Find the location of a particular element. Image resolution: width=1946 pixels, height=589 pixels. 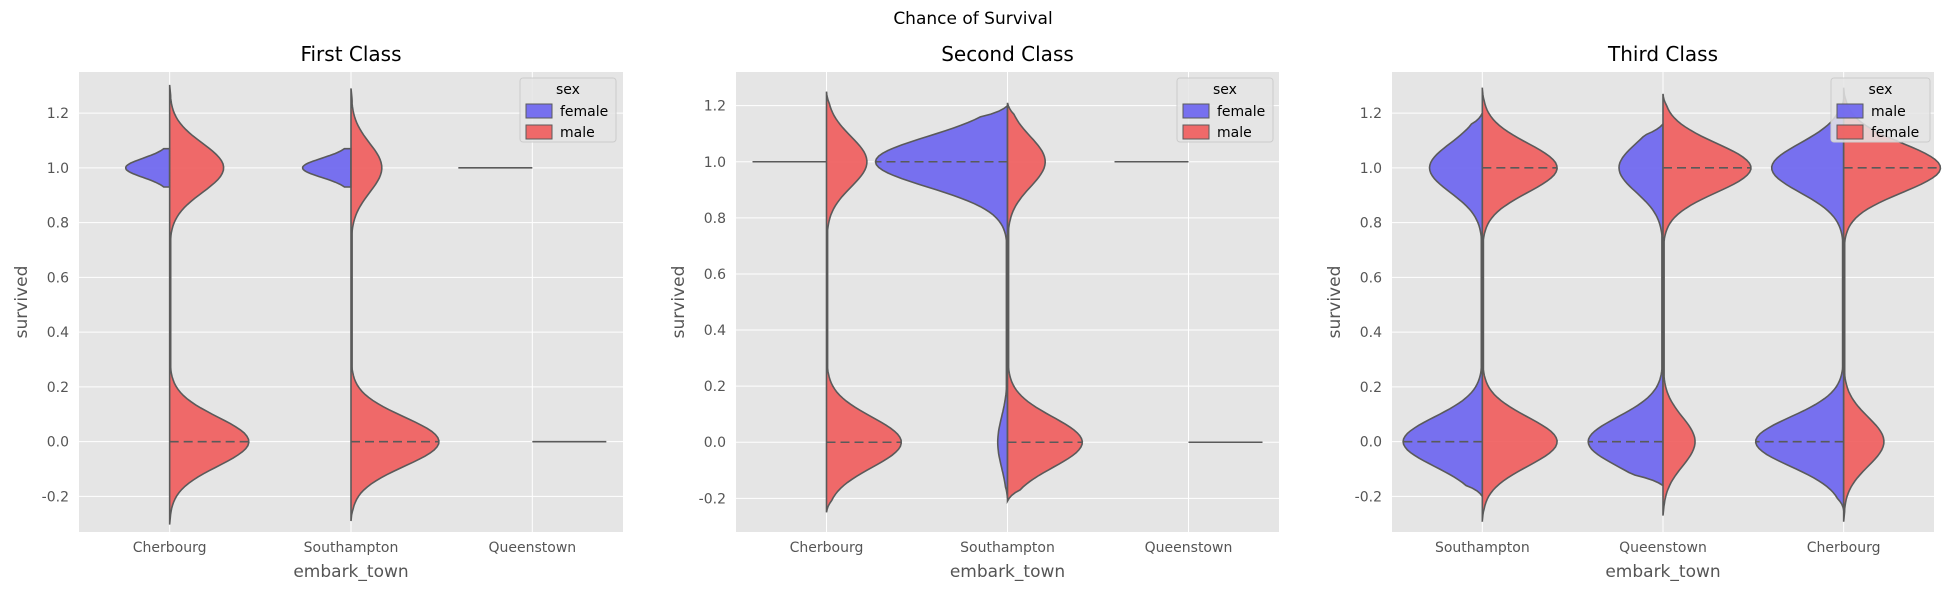

panel-title: Third Class is located at coordinates (1662, 54).